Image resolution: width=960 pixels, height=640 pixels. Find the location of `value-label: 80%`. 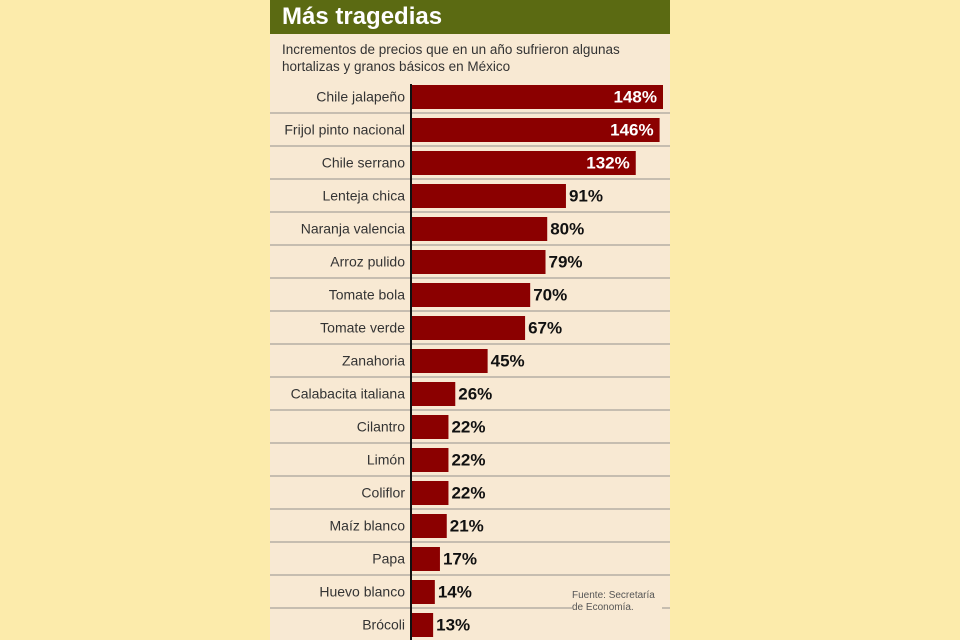

value-label: 80% is located at coordinates (567, 229).